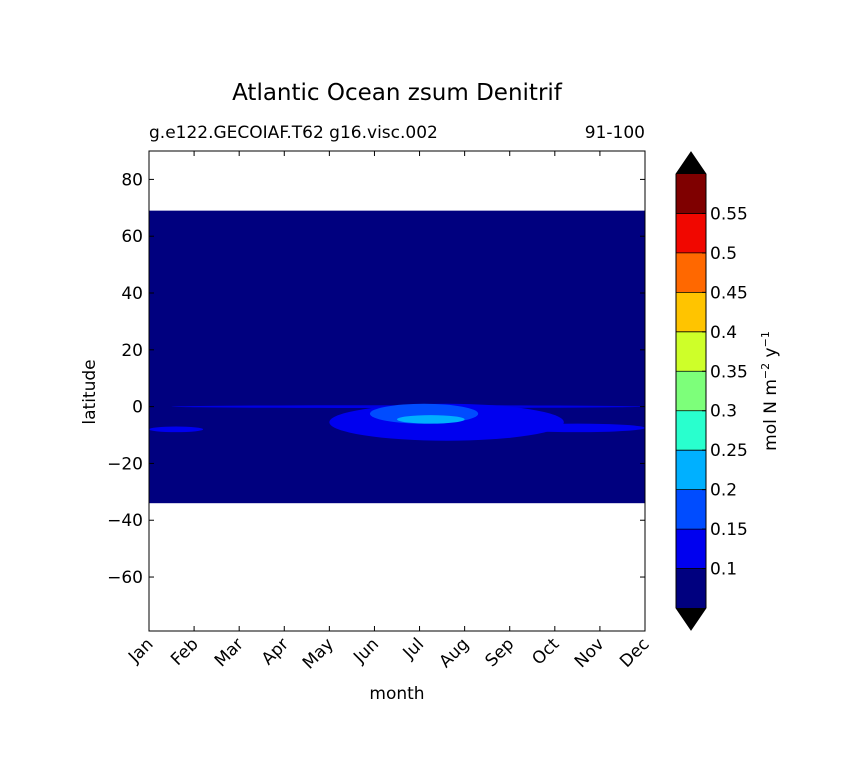 The height and width of the screenshot is (783, 863). Describe the element at coordinates (634, 652) in the screenshot. I see `x-tick-label-11: Dec` at that location.